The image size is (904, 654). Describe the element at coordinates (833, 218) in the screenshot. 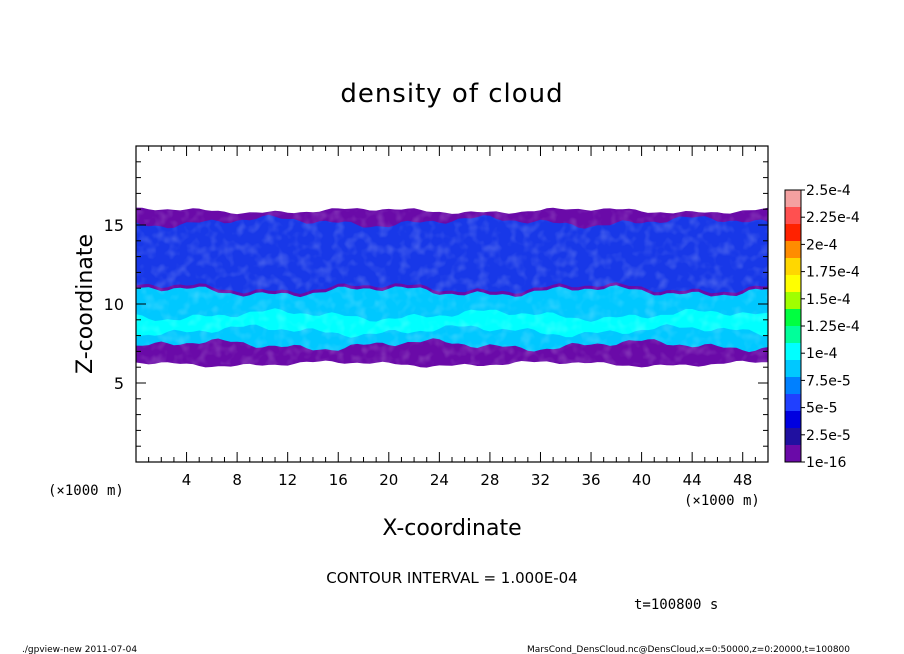

I see `colorbar-label: 2.25e-4` at that location.